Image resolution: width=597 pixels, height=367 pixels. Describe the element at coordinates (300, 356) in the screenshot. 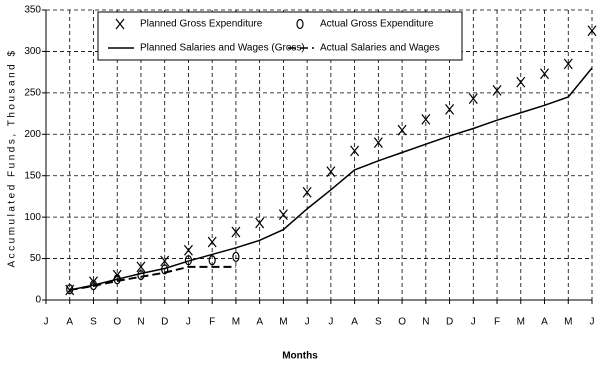

I see `x-axis-label: Months` at that location.